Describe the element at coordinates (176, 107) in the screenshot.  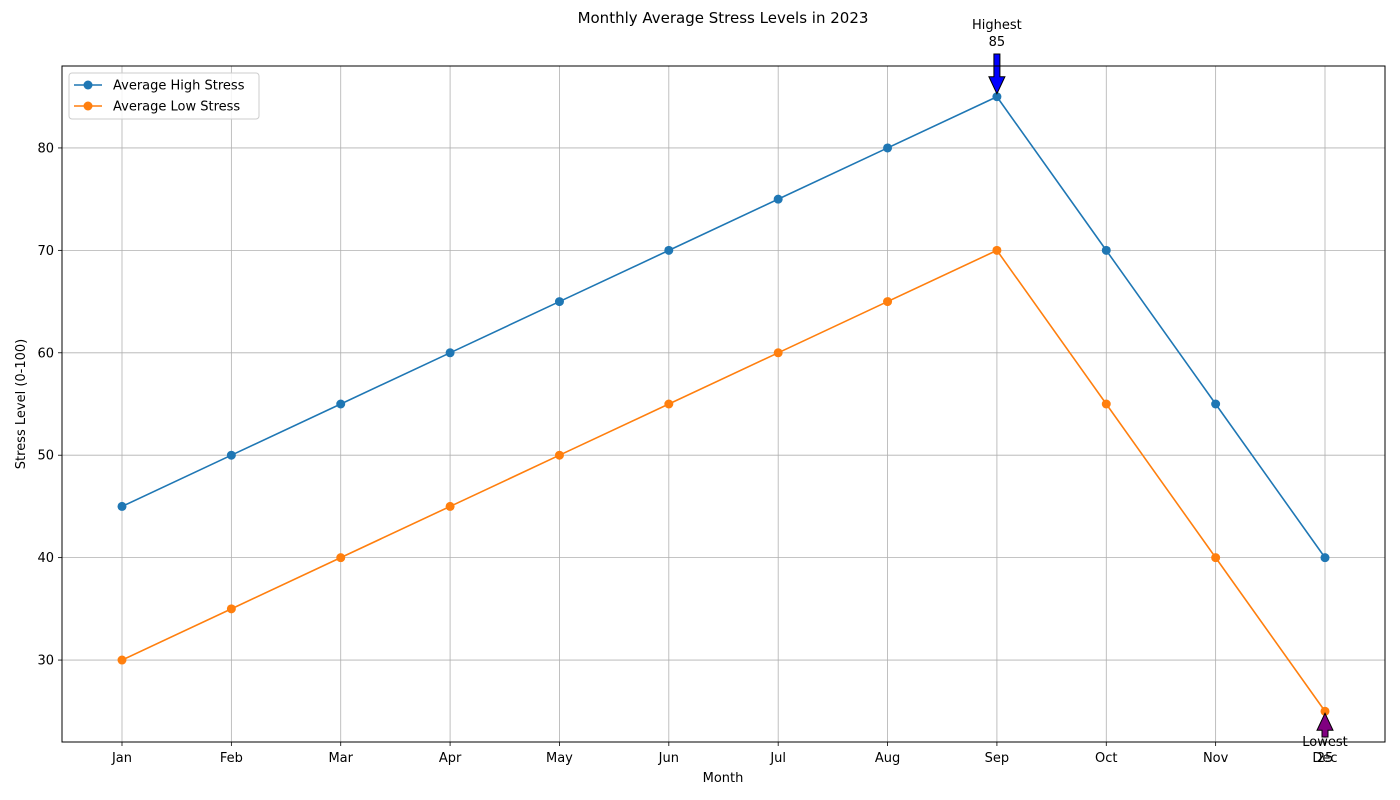
I see `legend-label: Average Low Stress` at that location.